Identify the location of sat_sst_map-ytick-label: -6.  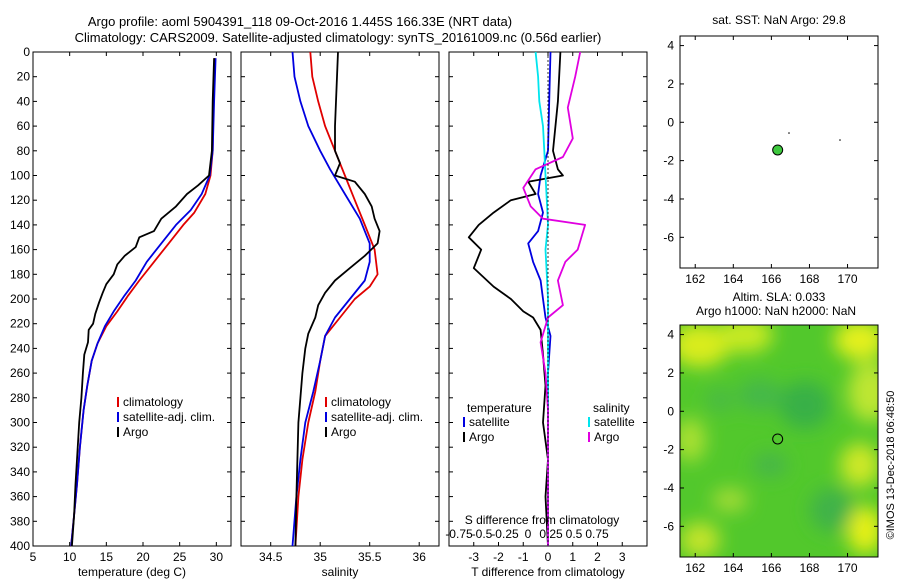
(668, 237).